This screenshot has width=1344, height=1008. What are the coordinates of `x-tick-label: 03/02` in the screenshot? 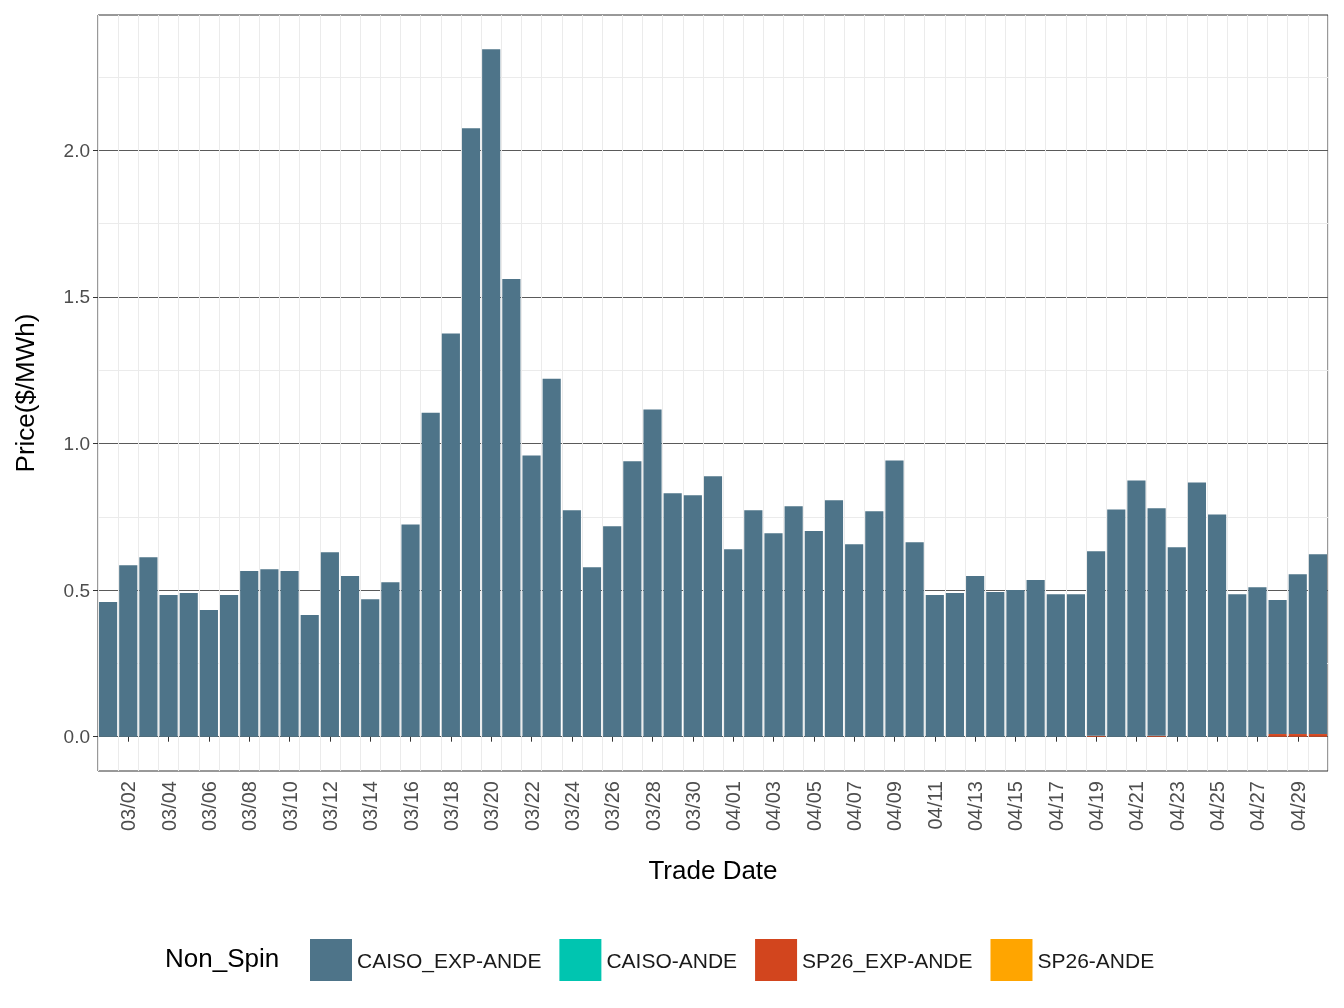 It's located at (128, 806).